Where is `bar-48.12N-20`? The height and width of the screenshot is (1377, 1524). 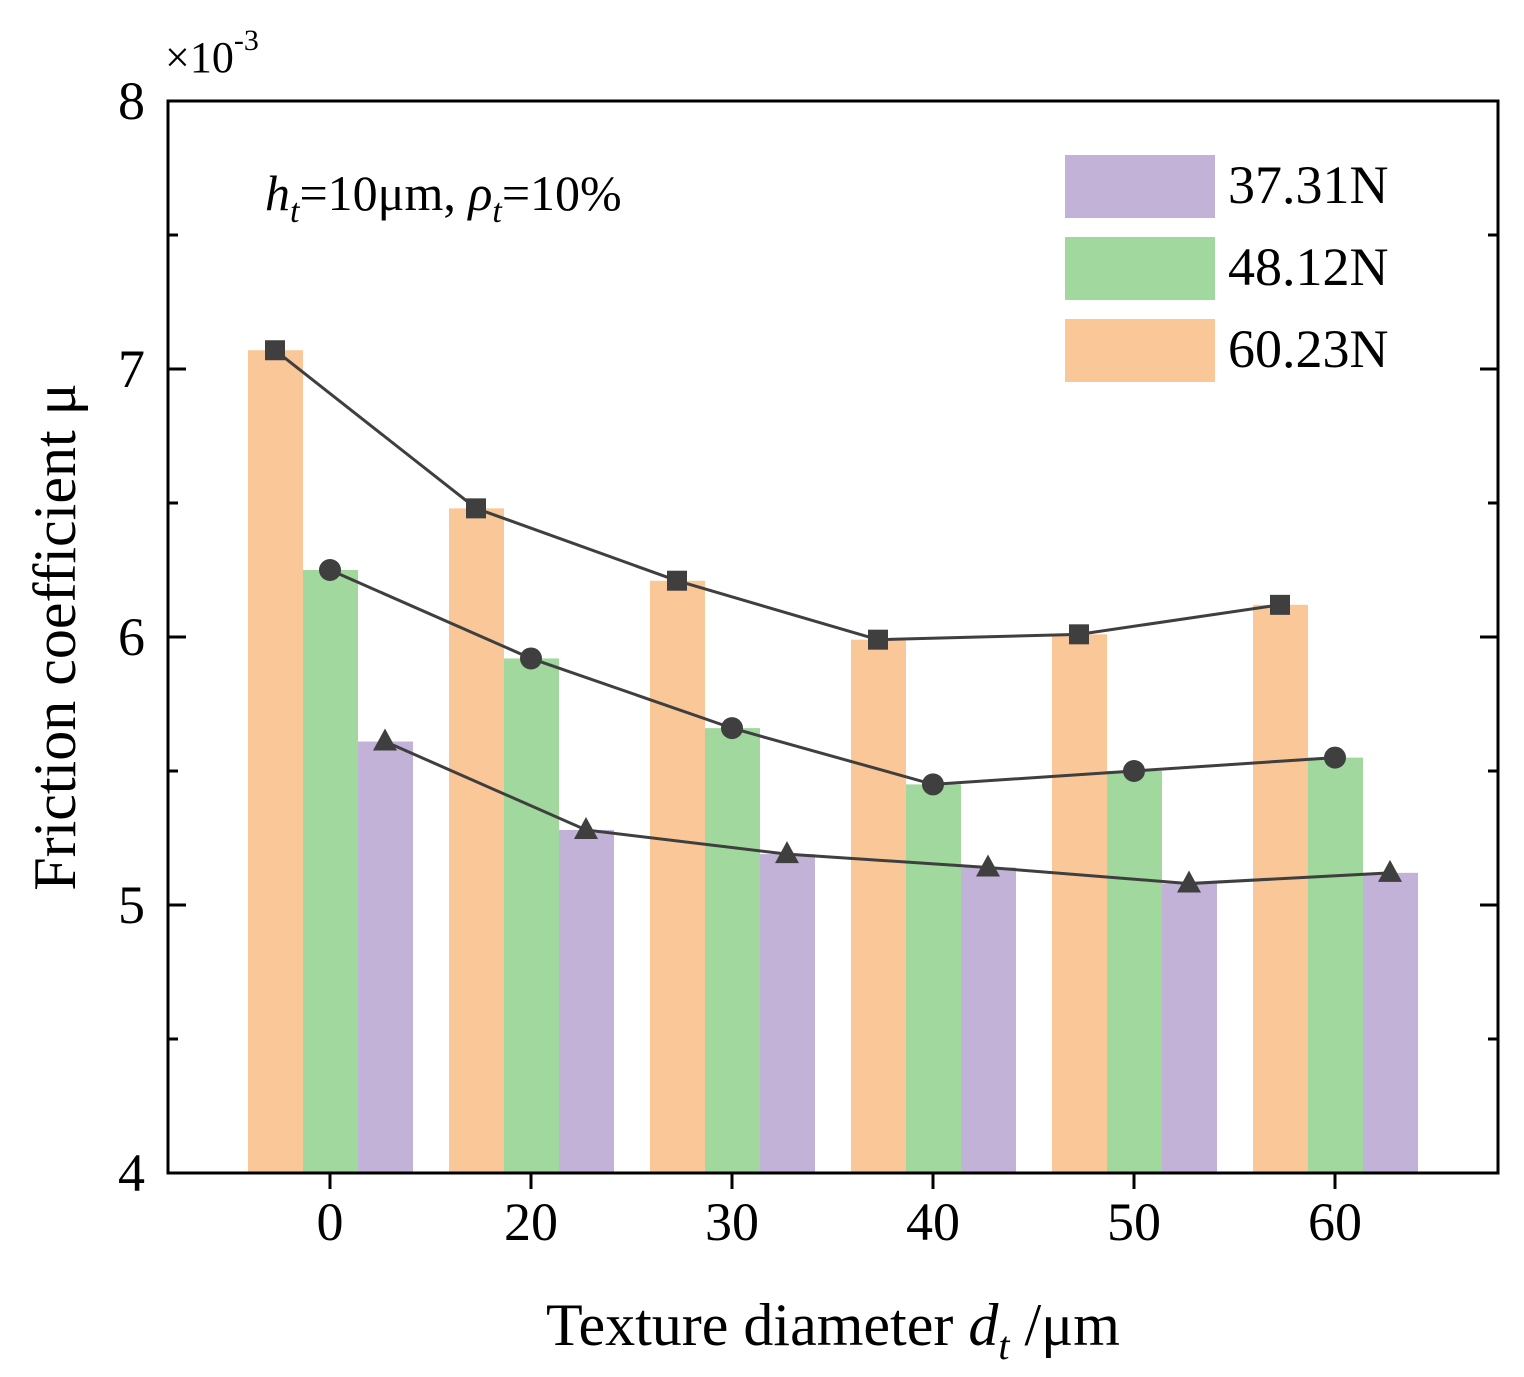 bar-48.12N-20 is located at coordinates (531, 915).